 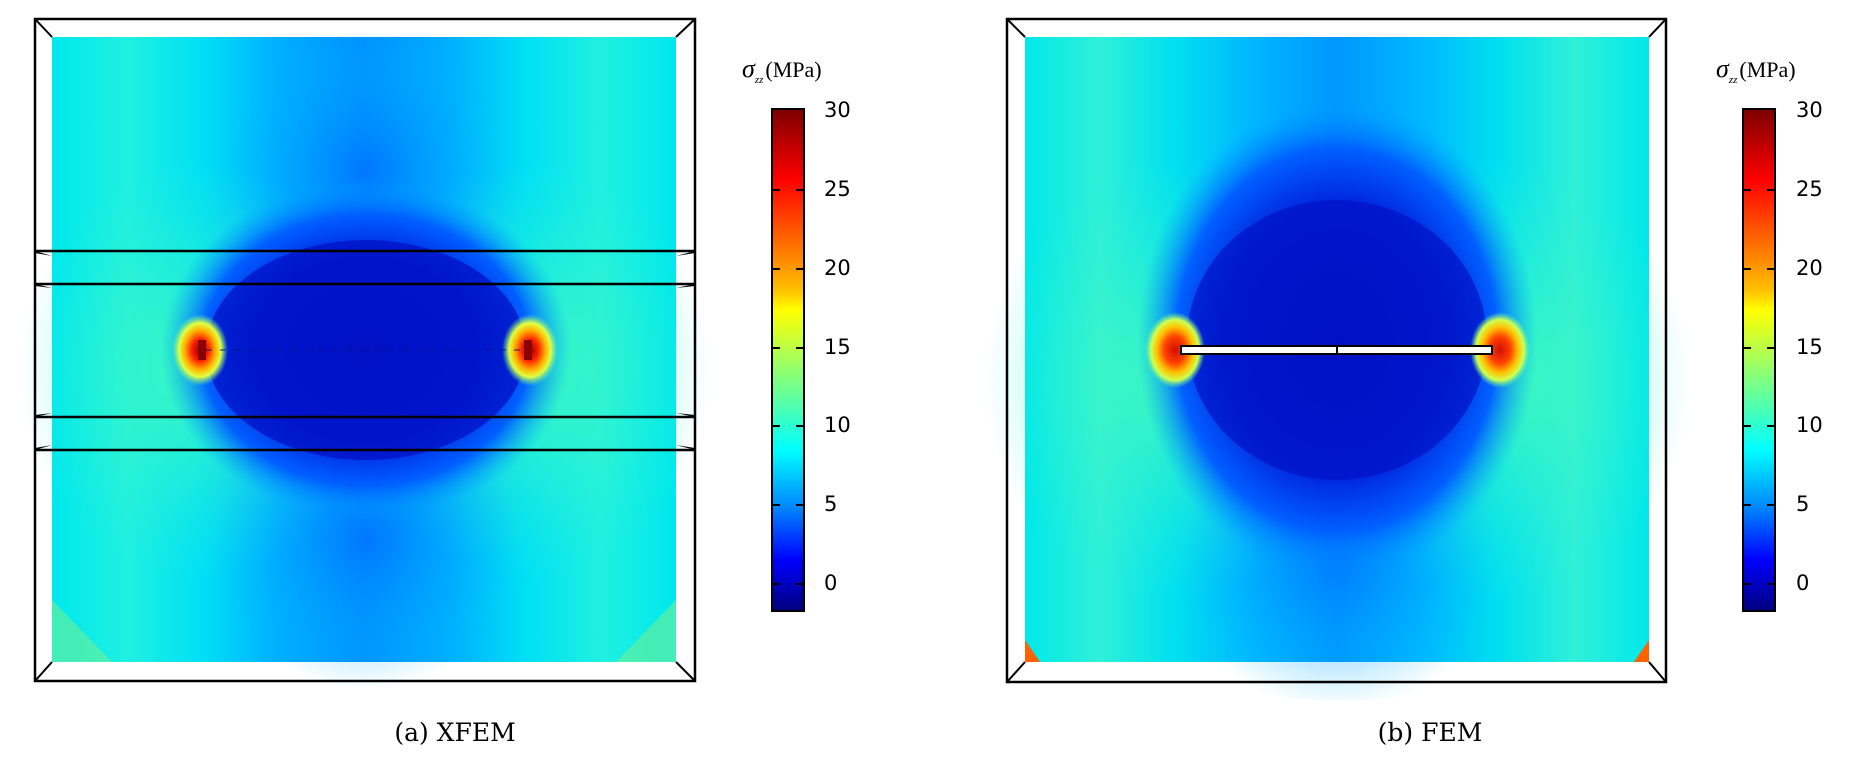 I want to click on fem-colorbar, so click(x=1759, y=360).